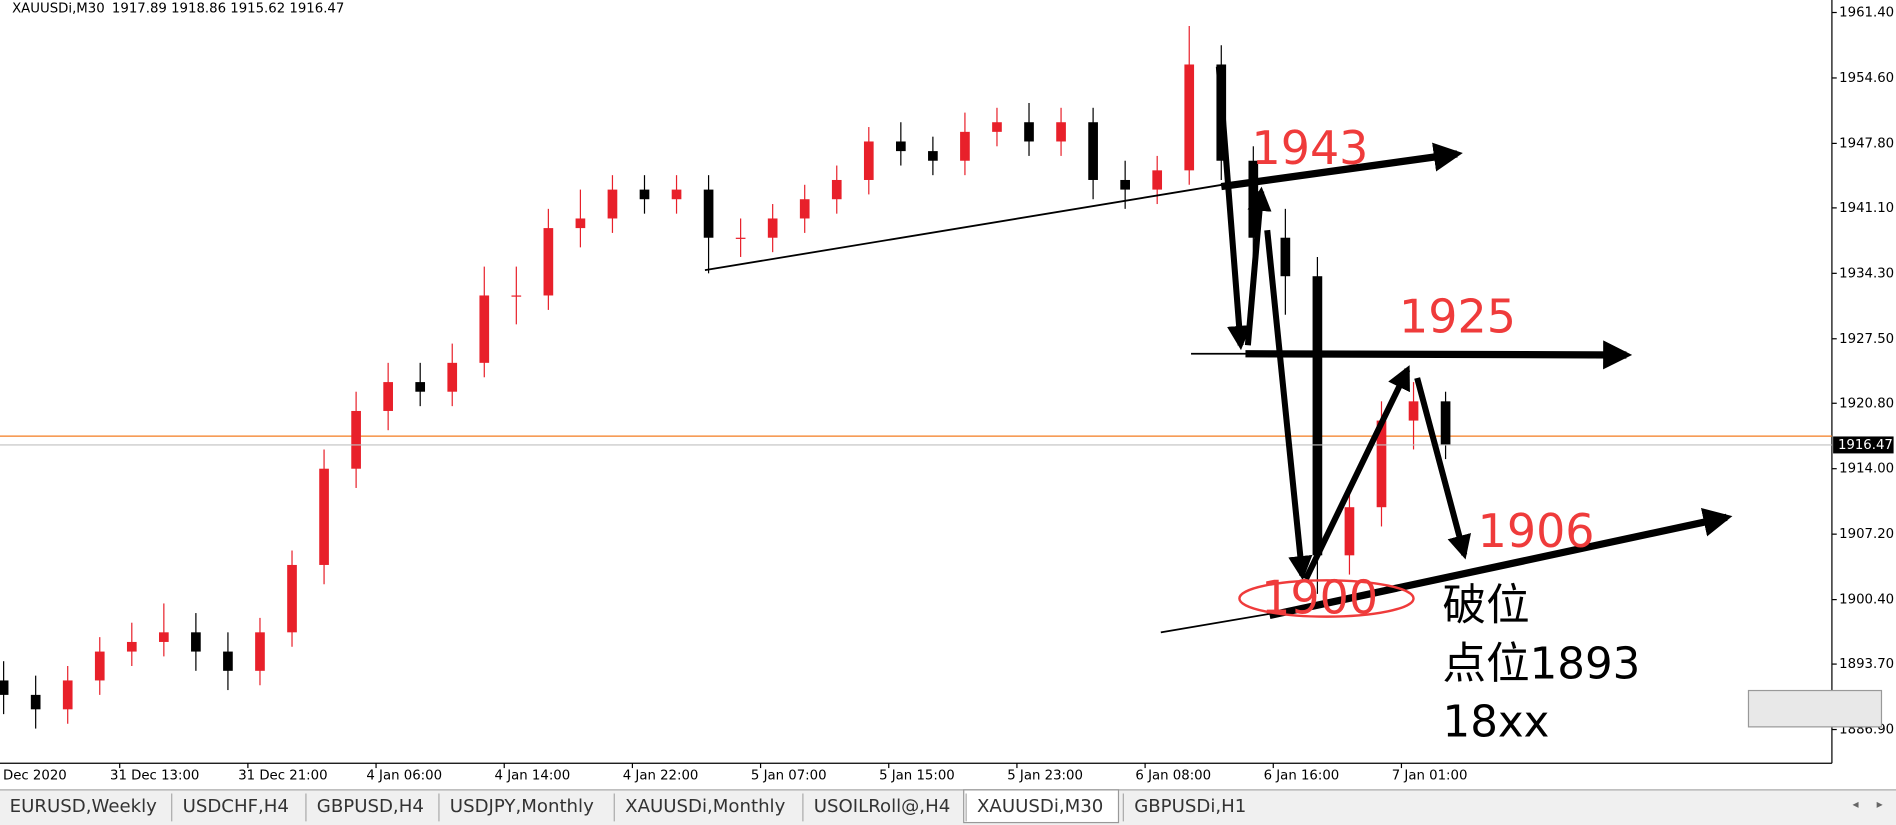  Describe the element at coordinates (1302, 775) in the screenshot. I see `x-tick-label: 6 Jan 16:00` at that location.